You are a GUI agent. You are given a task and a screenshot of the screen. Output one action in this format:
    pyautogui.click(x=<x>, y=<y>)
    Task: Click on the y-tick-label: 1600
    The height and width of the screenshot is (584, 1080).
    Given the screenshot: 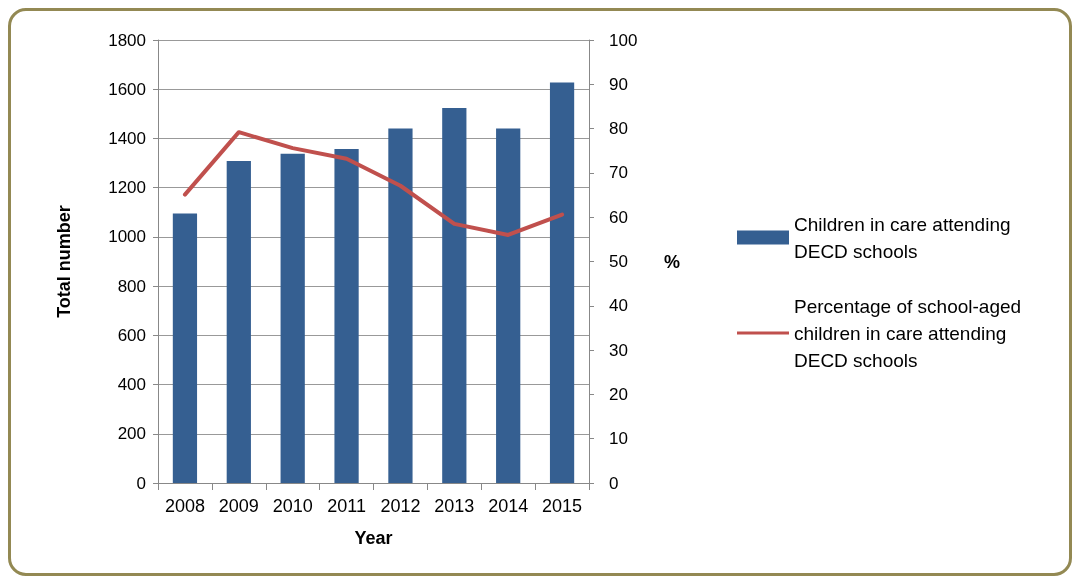 What is the action you would take?
    pyautogui.click(x=127, y=89)
    